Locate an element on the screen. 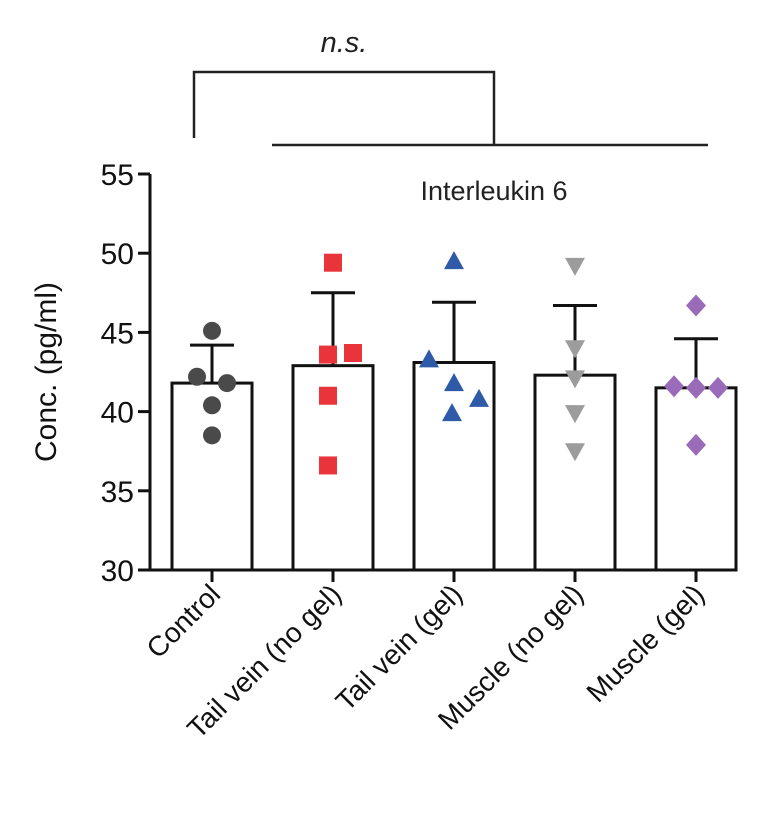  significance-label: n.s. is located at coordinates (344, 43).